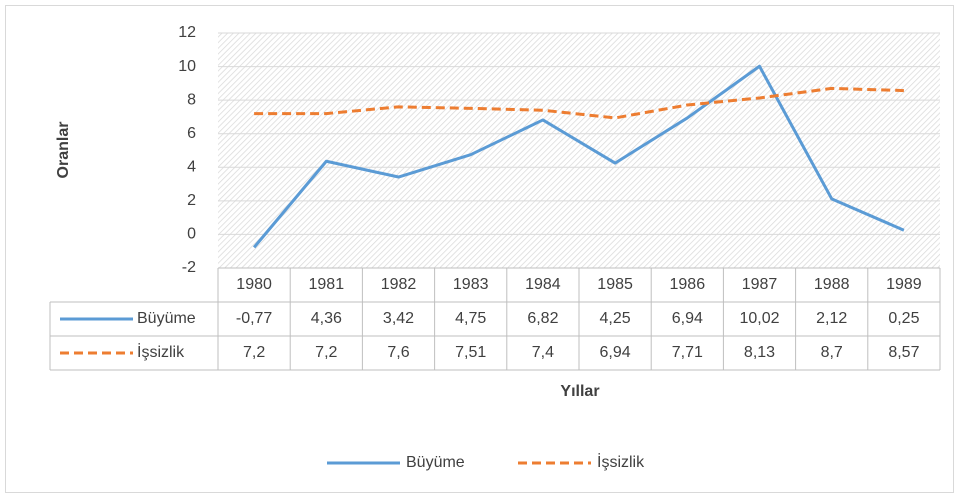 This screenshot has height=498, width=959. Describe the element at coordinates (398, 318) in the screenshot. I see `table-cell: 3,42` at that location.